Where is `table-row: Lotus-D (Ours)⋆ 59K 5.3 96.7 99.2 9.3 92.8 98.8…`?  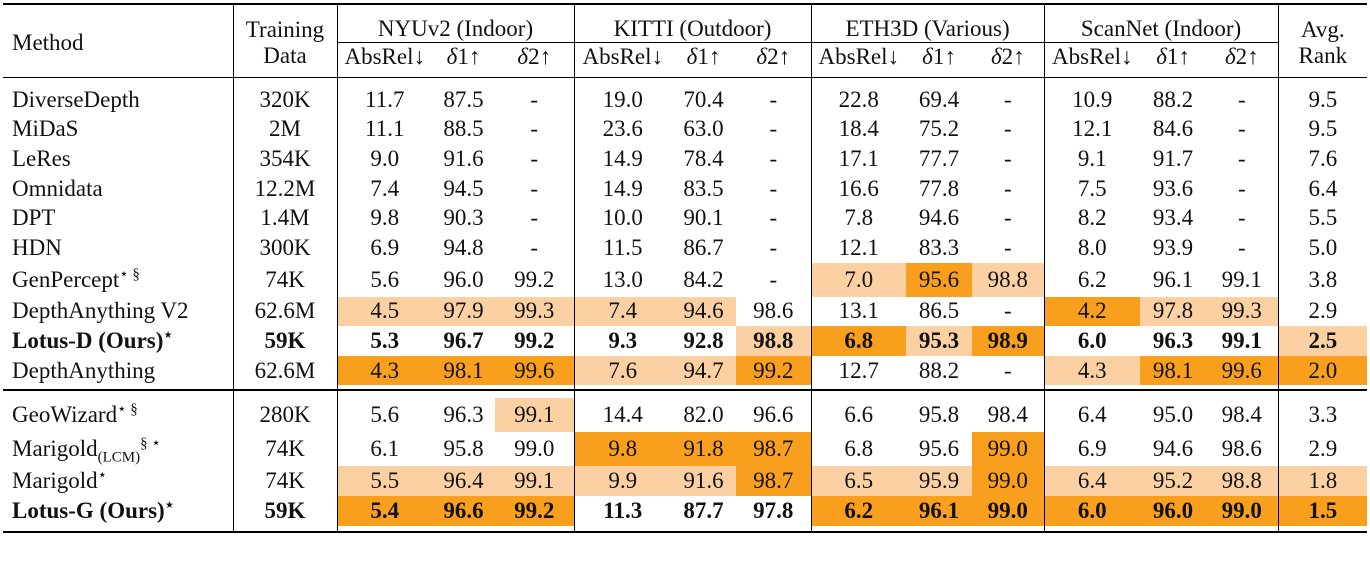
table-row: Lotus-D (Ours)⋆ 59K 5.3 96.7 99.2 9.3 92.8 98.8… is located at coordinates (685, 341).